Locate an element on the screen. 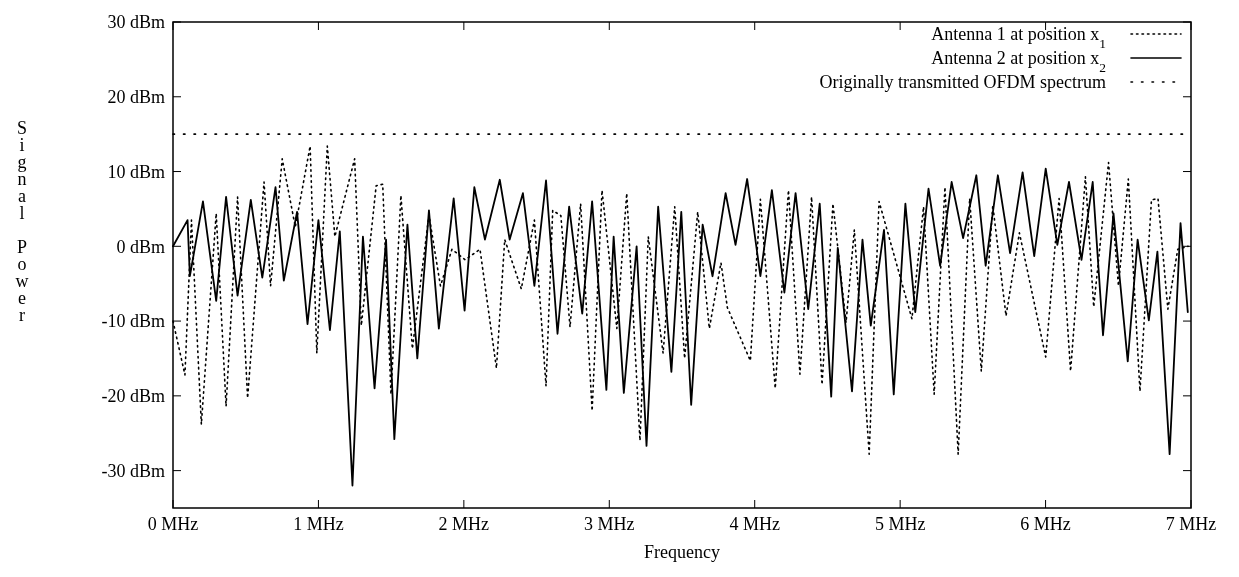 This screenshot has height=577, width=1239. x-tick-label: 5 MHz is located at coordinates (900, 524).